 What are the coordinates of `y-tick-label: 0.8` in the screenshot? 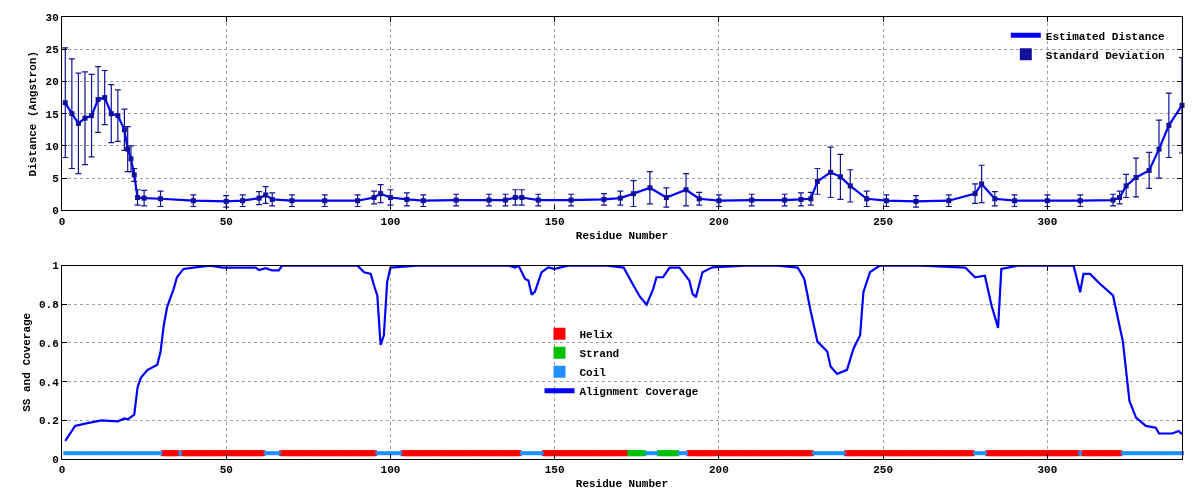 It's located at (49, 305).